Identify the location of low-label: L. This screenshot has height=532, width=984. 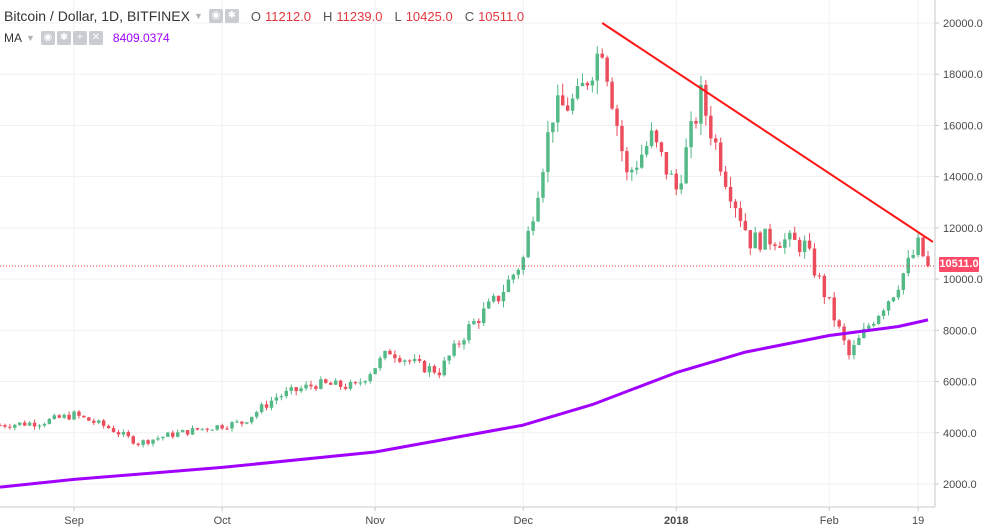
(398, 16).